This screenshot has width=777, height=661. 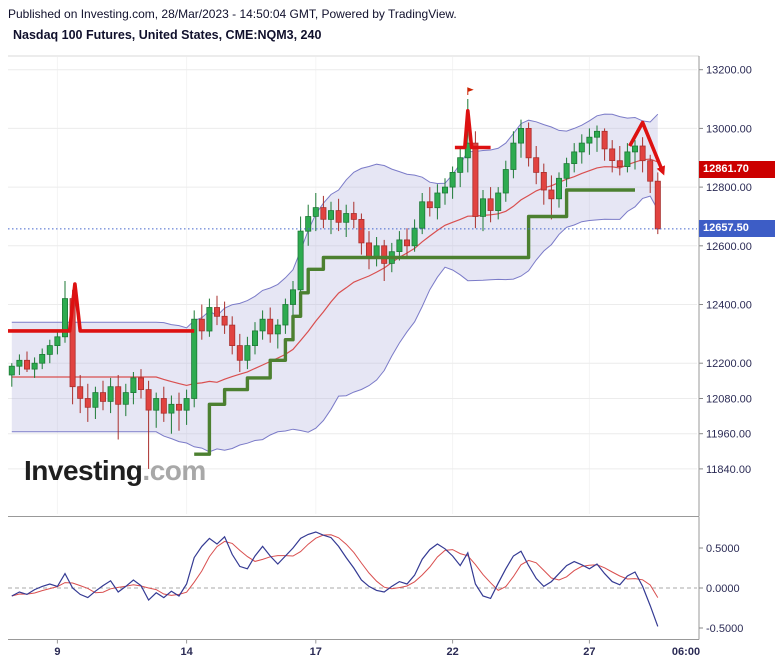 I want to click on osc-tick-label: -0.5000, so click(x=724, y=629).